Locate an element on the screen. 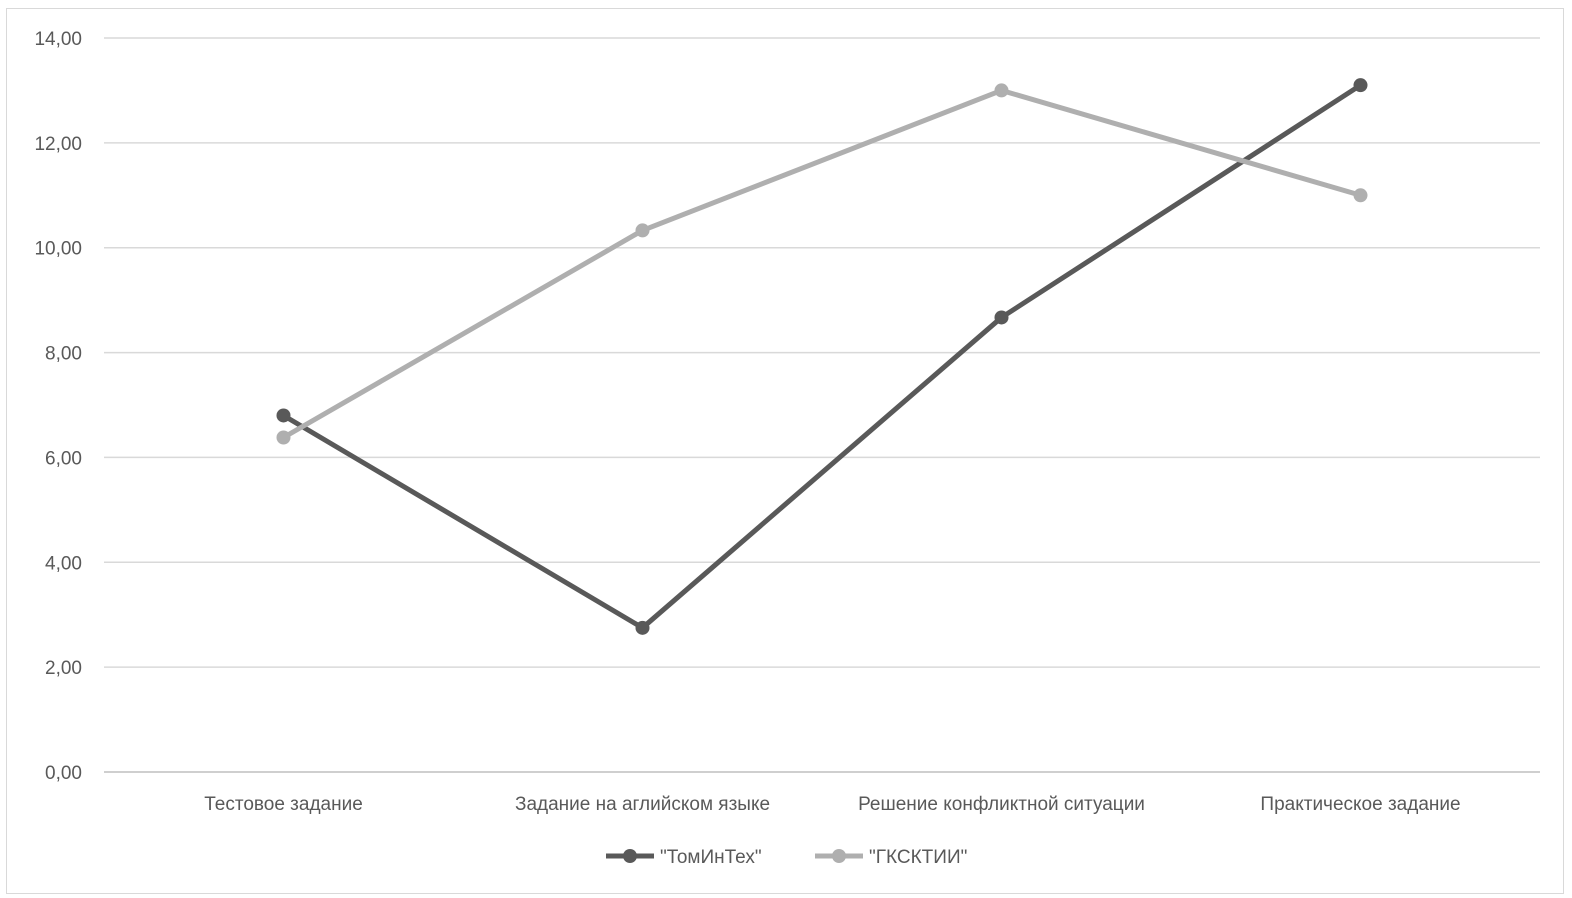  legend-item: "ГКСКТИИ" is located at coordinates (891, 857).